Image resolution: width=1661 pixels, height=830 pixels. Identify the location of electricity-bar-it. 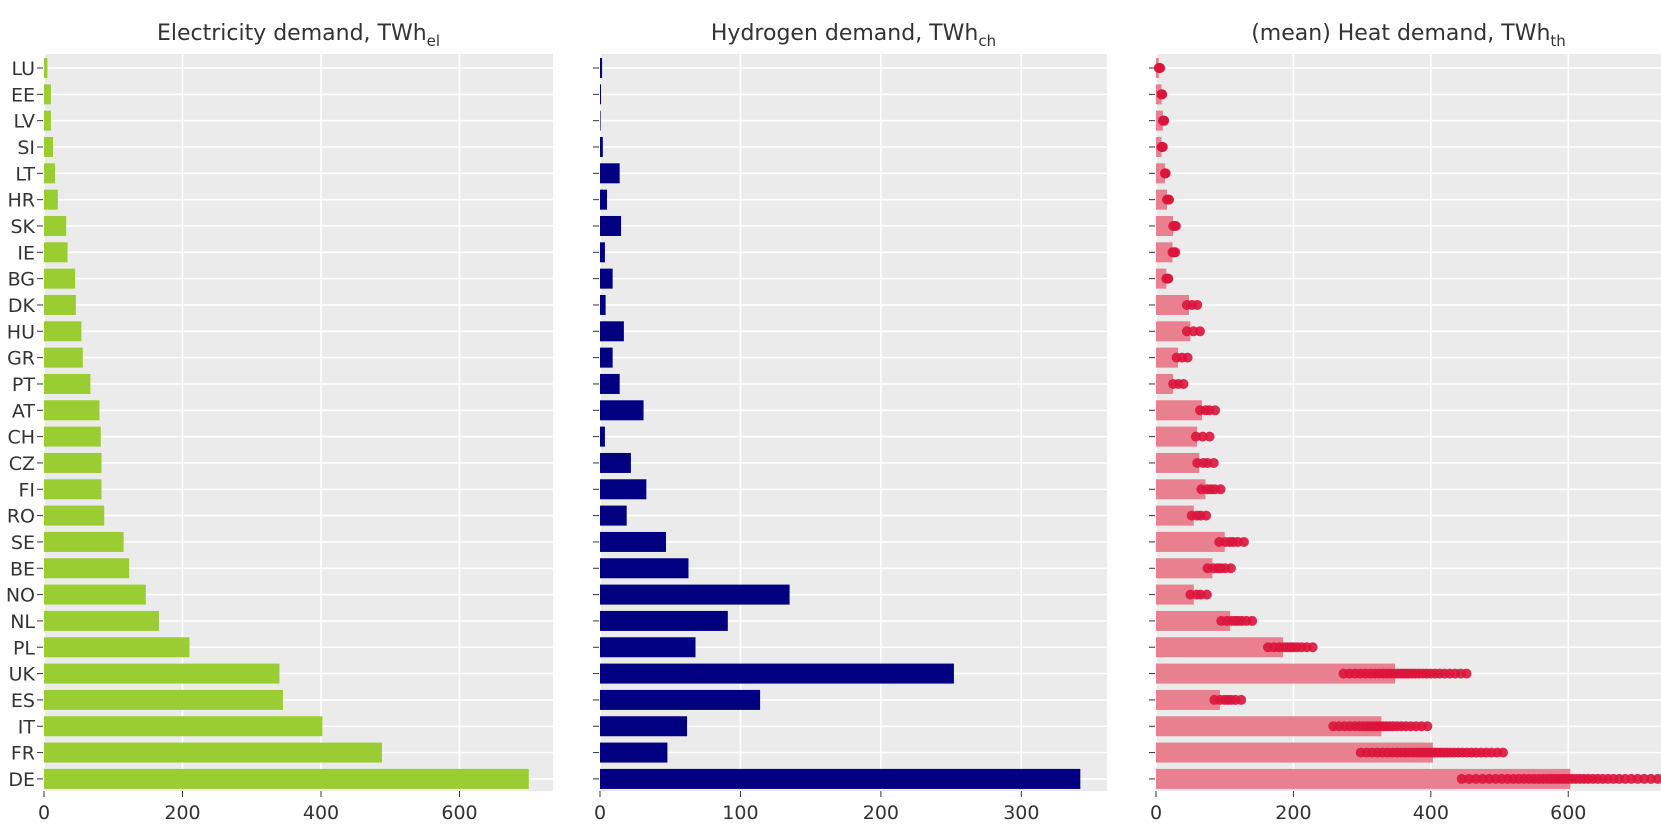
(183, 726).